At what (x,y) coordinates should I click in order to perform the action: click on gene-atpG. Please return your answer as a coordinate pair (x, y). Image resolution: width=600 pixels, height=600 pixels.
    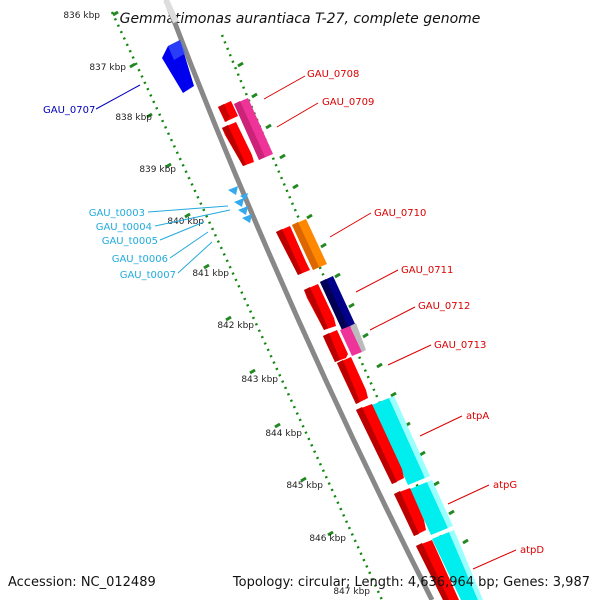
    Looking at the image, I should click on (431, 507).